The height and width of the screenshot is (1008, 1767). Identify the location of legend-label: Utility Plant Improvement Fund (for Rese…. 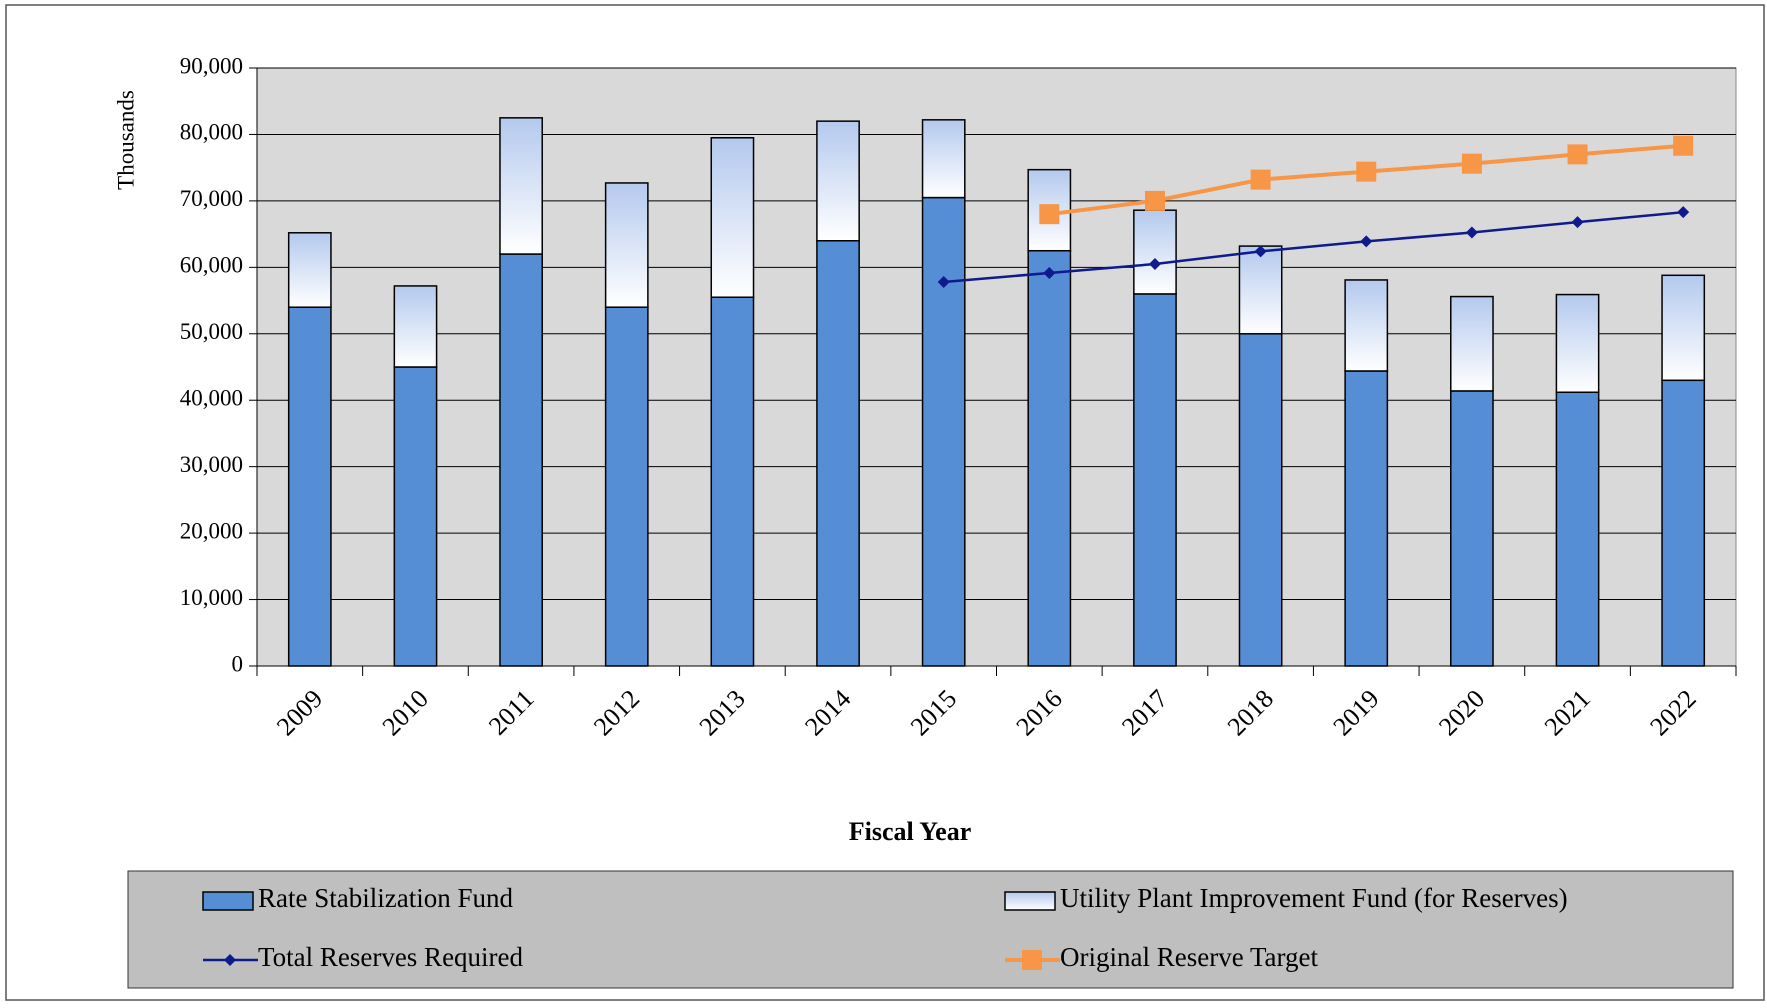
(1314, 898).